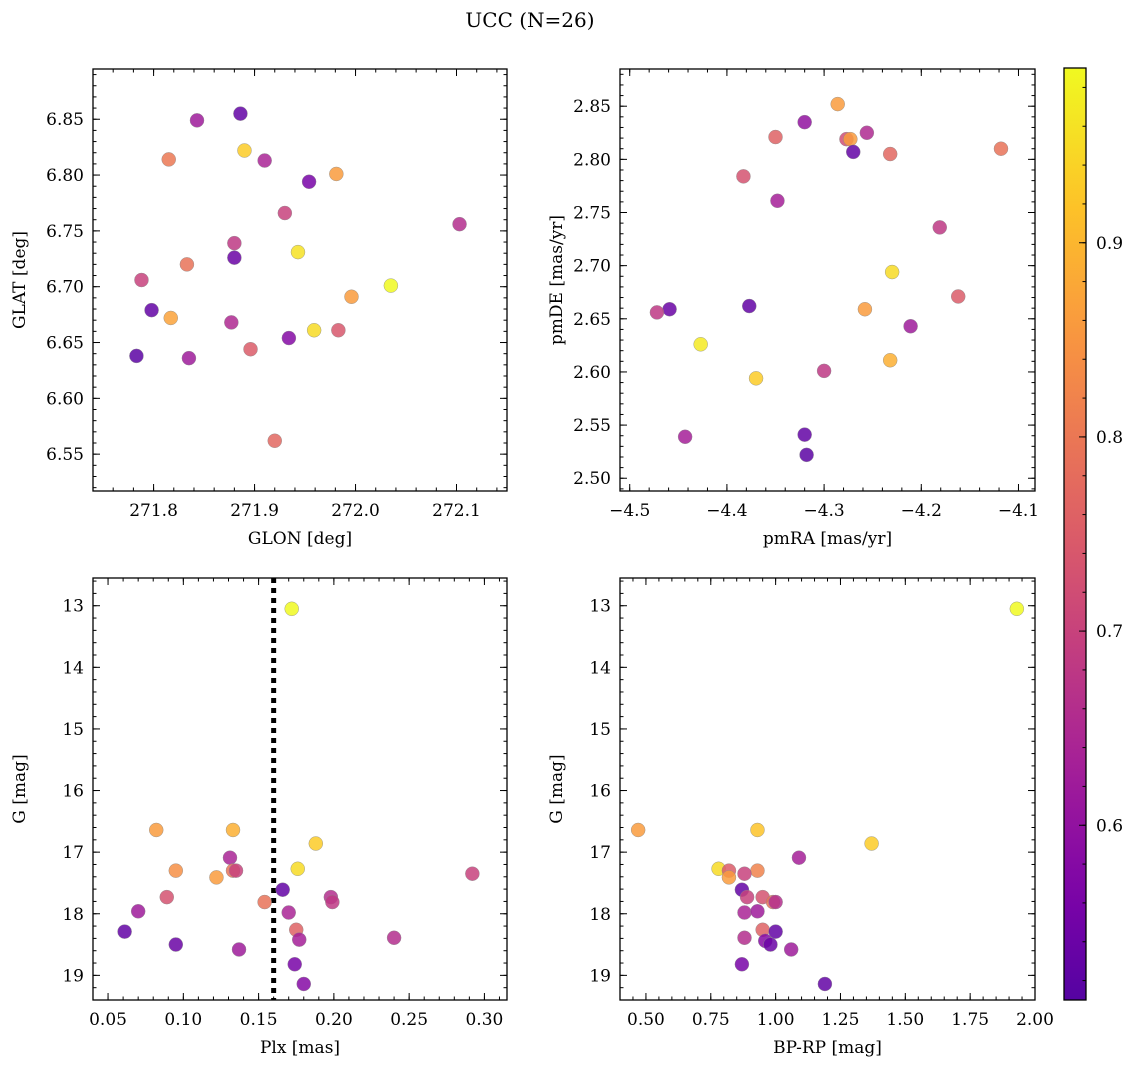 This screenshot has height=1068, width=1136. I want to click on y-tick-label: 6.80, so click(65, 176).